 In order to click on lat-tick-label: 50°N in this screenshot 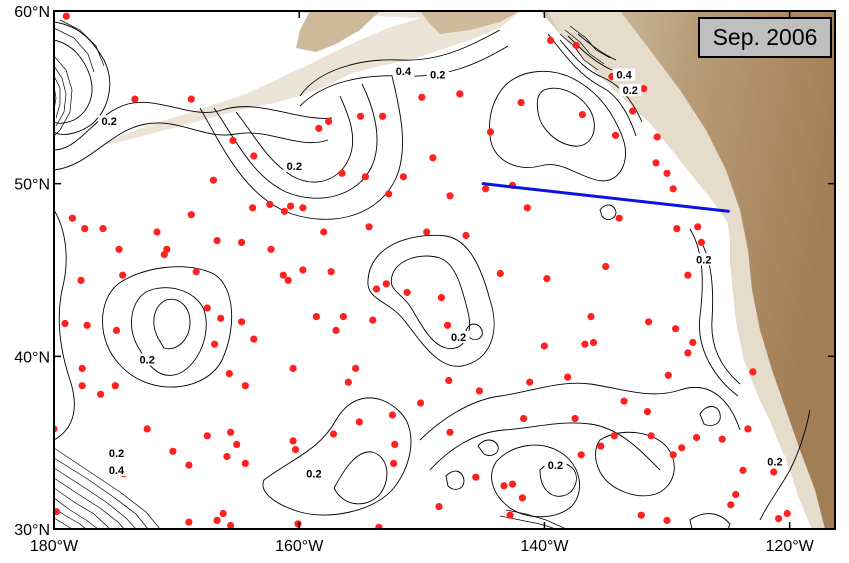, I will do `click(32, 185)`.